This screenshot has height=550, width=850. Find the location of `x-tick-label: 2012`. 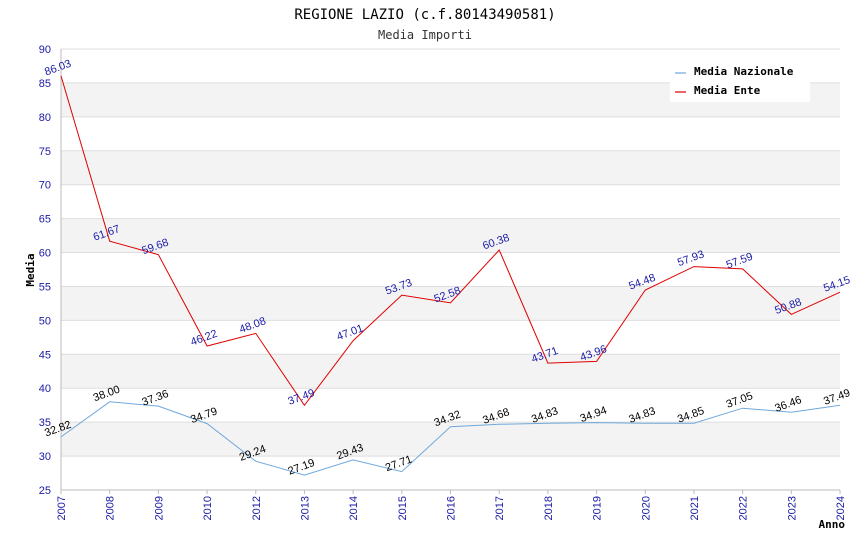

x-tick-label: 2012 is located at coordinates (257, 508).